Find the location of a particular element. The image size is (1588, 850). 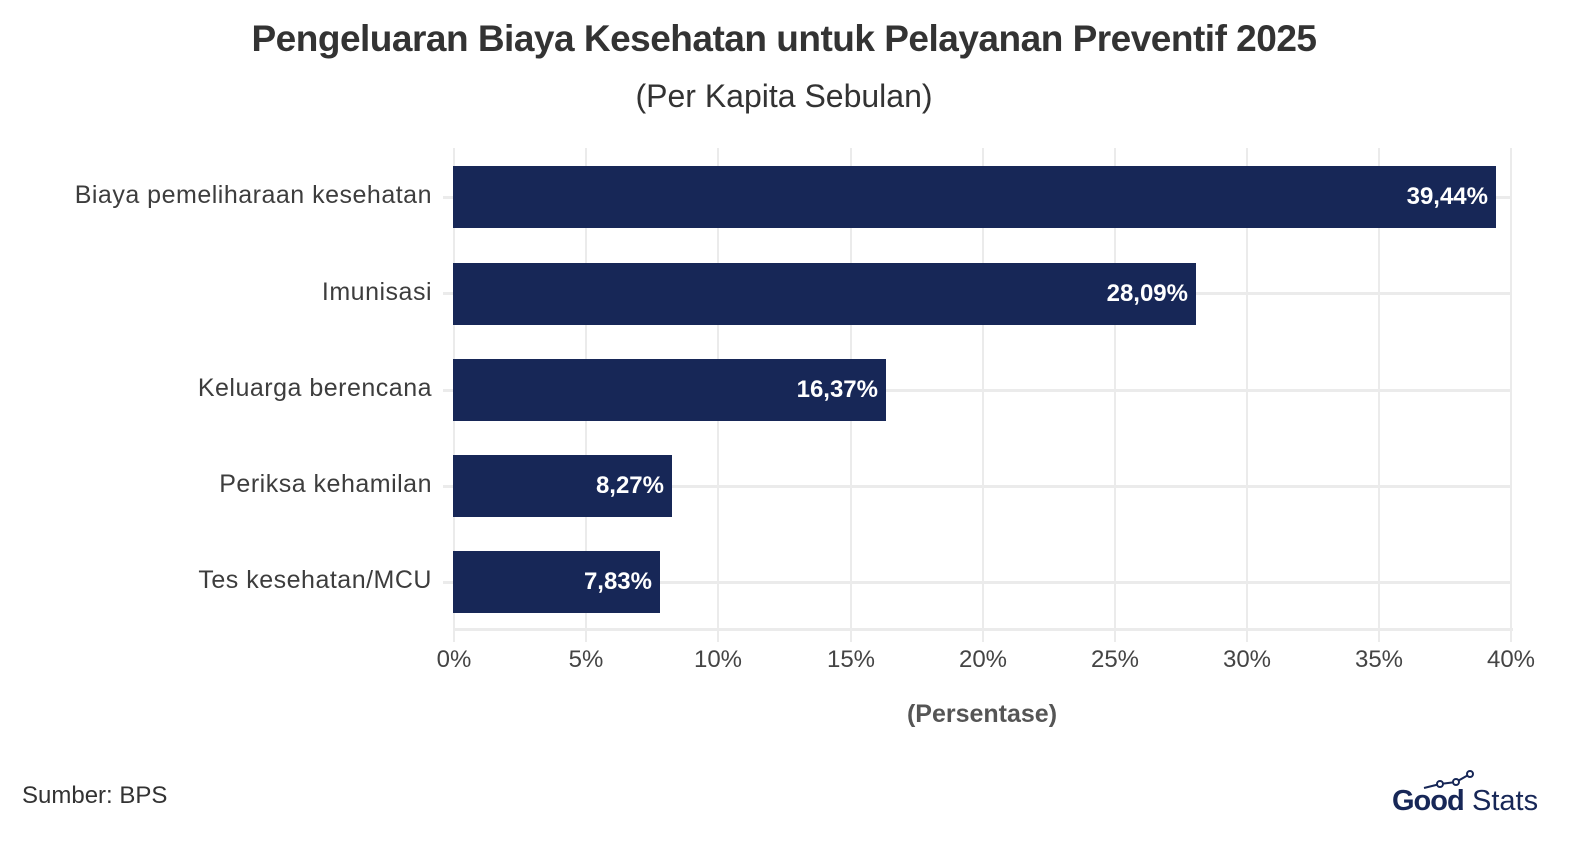

x-tick-label: 5% is located at coordinates (586, 659).